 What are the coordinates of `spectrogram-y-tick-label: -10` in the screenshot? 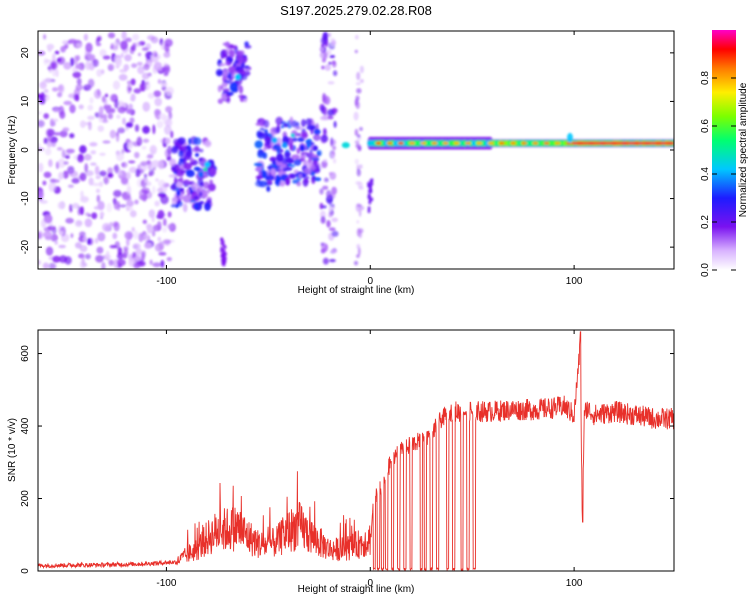 It's located at (25, 198).